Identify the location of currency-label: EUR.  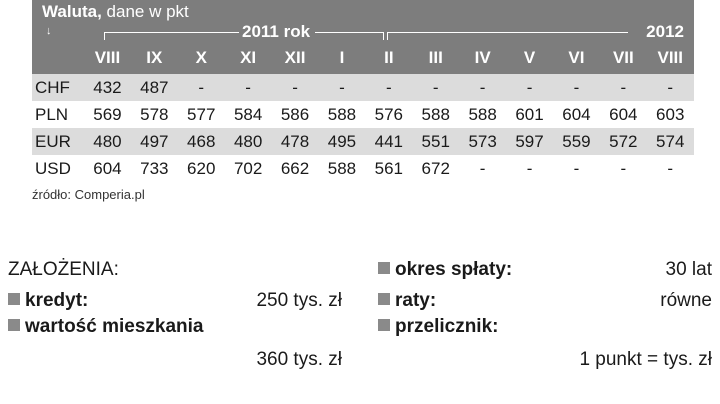
(53, 141).